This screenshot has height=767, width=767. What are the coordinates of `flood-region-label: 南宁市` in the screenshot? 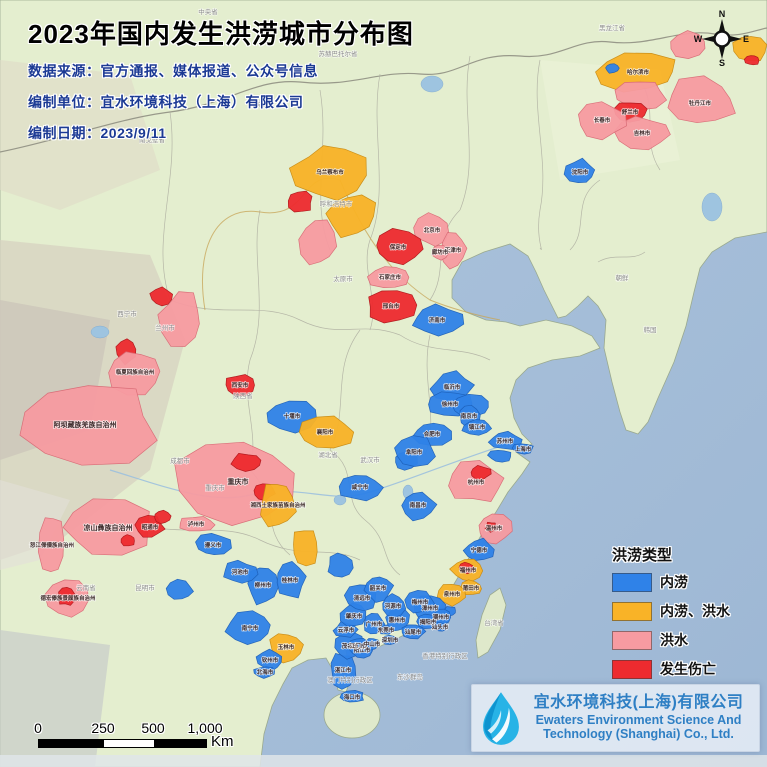 It's located at (250, 628).